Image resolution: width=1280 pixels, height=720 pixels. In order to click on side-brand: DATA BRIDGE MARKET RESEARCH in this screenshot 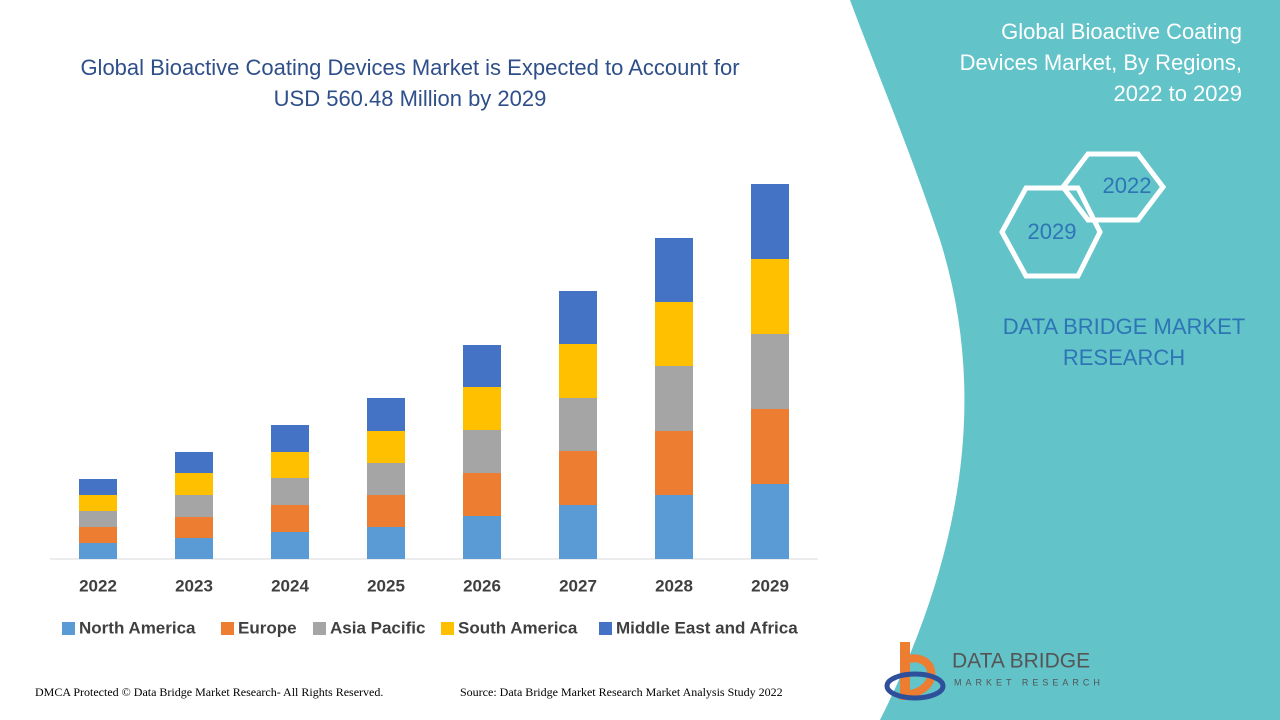, I will do `click(1124, 342)`.